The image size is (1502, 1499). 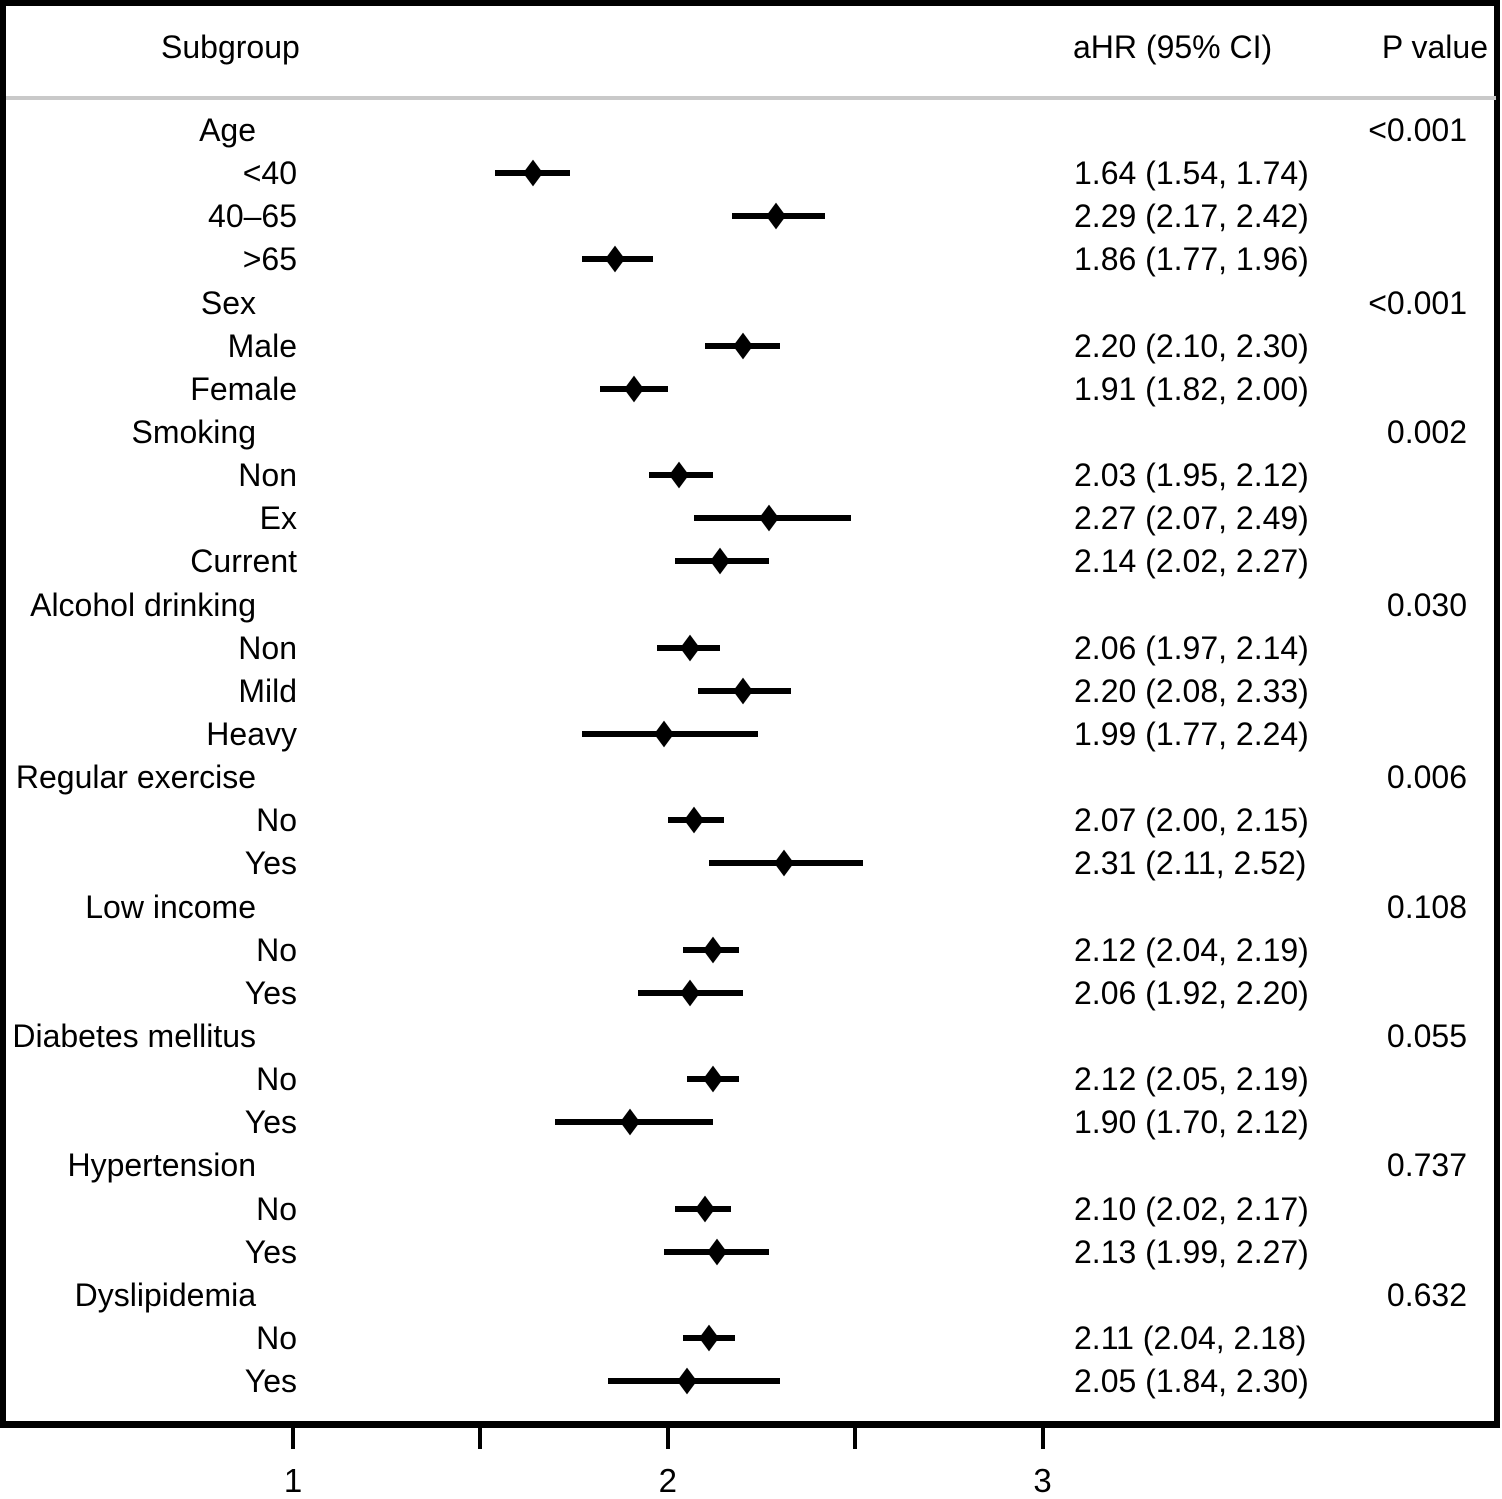 What do you see at coordinates (161, 1165) in the screenshot?
I see `group-label: Hypertension` at bounding box center [161, 1165].